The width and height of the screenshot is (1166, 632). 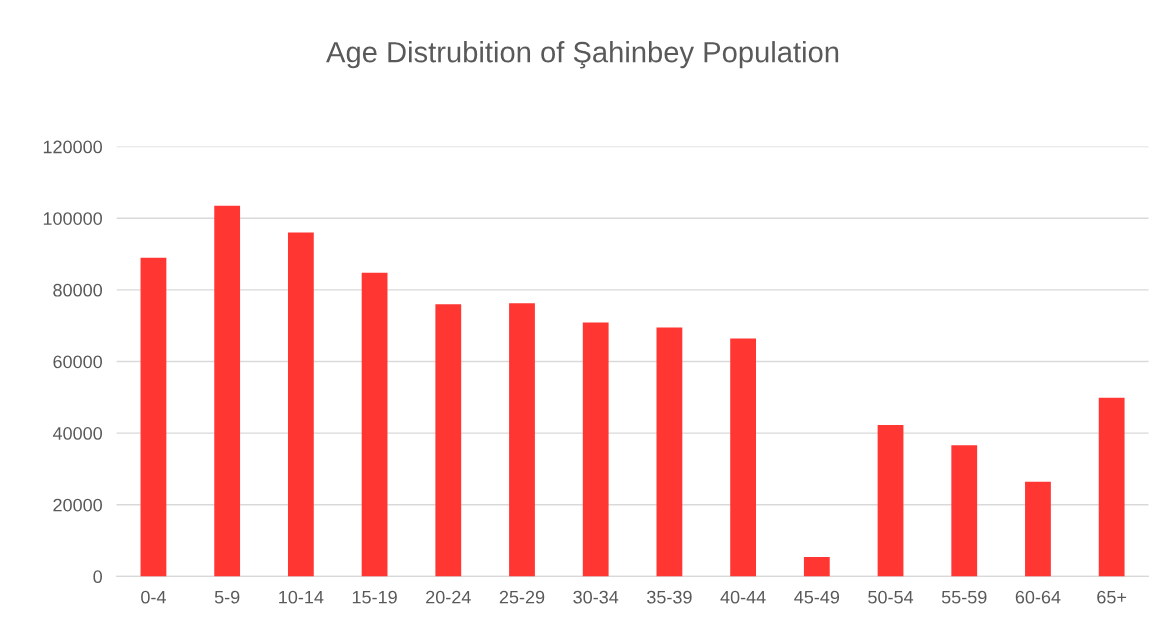 What do you see at coordinates (817, 597) in the screenshot?
I see `x-tick-label: 45-49` at bounding box center [817, 597].